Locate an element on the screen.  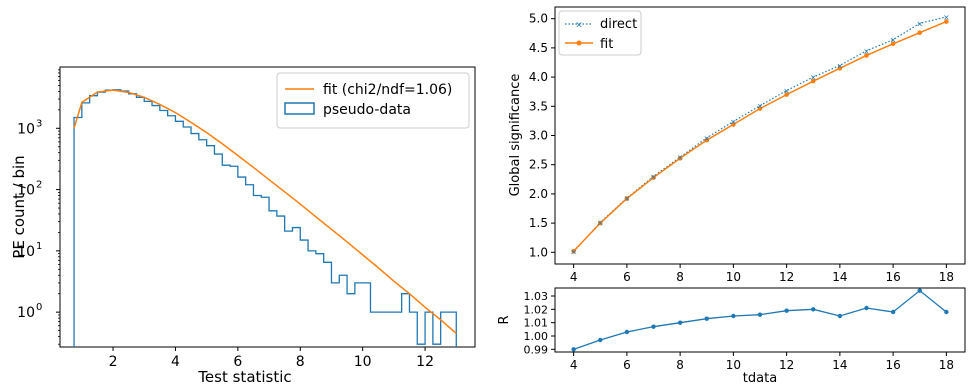
y-tick-label: 4.0 is located at coordinates (538, 77).